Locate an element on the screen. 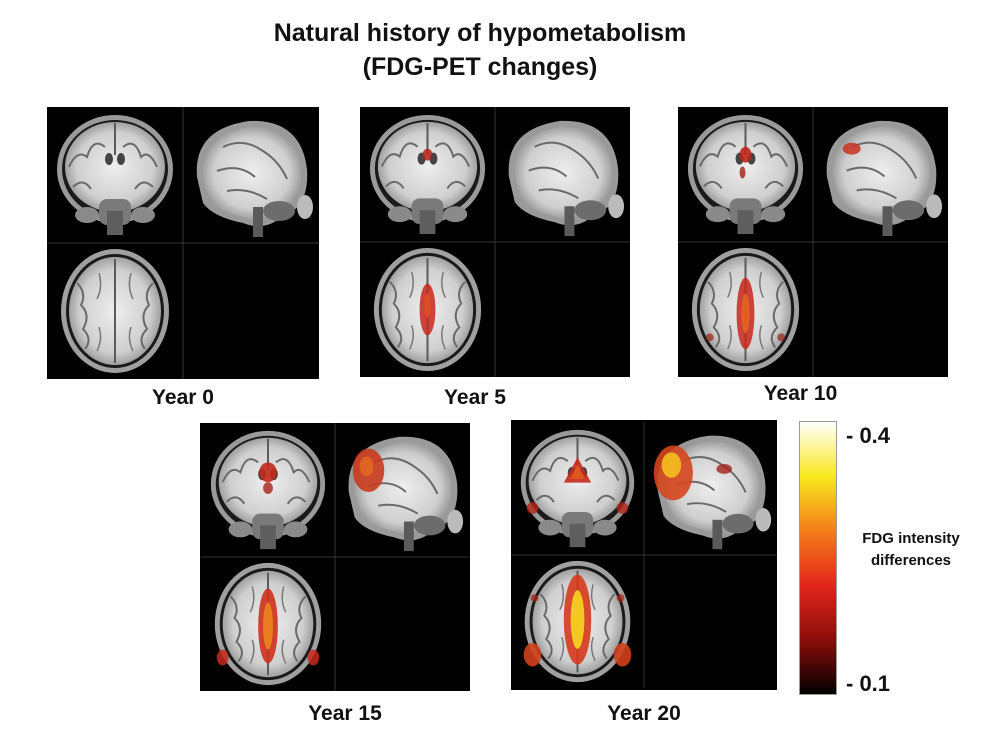  panel-label-year-0: Year 0 is located at coordinates (183, 397).